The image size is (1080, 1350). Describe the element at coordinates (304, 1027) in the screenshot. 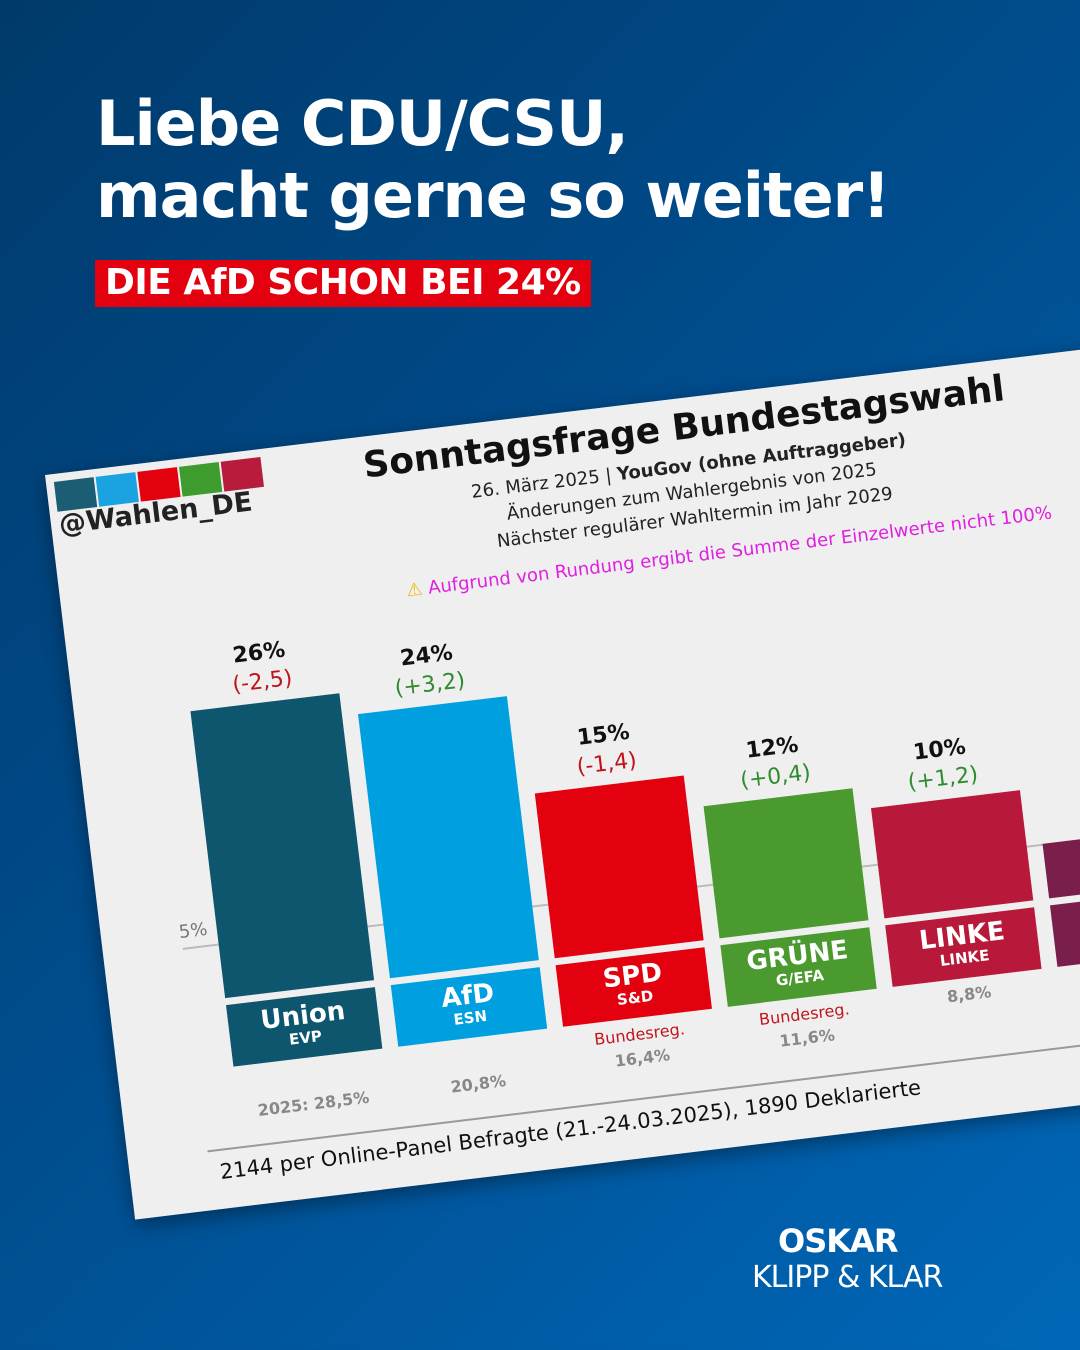

I see `party-label-union: Union EVP` at that location.